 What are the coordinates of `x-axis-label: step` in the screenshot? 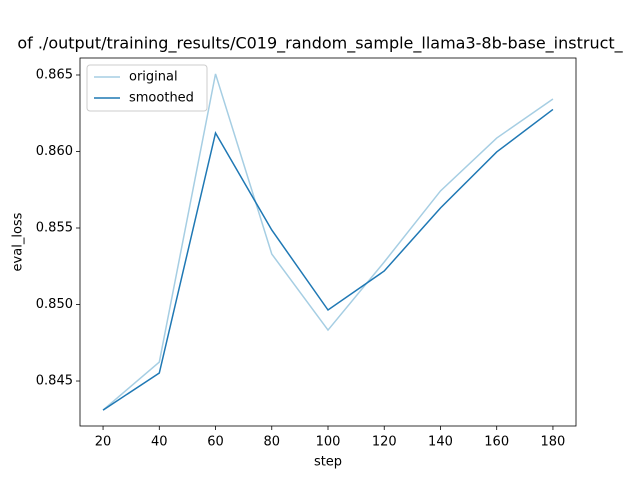 It's located at (328, 462).